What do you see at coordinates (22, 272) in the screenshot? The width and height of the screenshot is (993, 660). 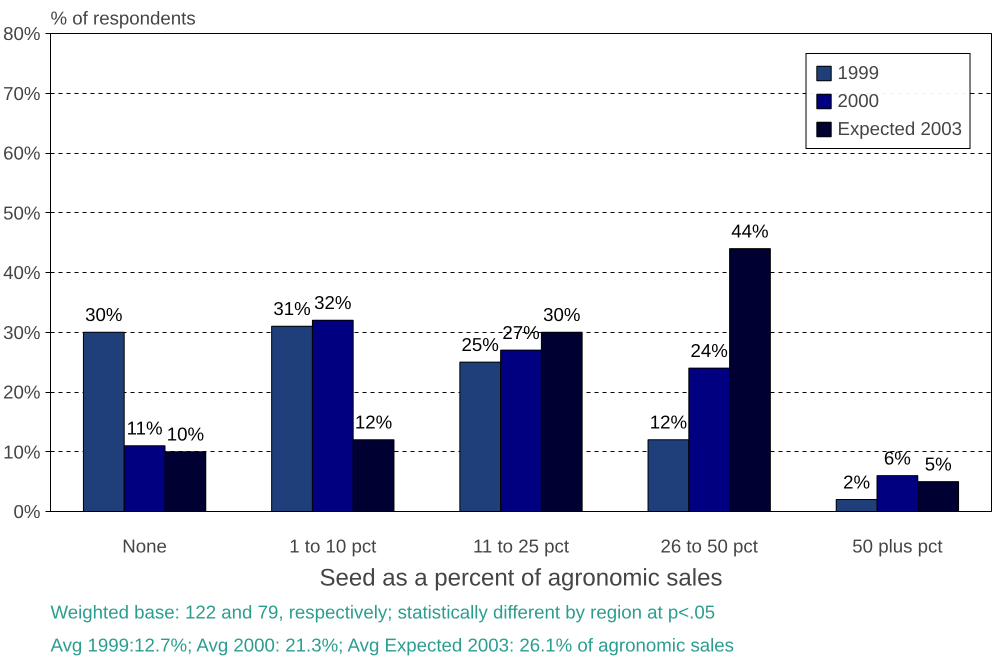 I see `y-tick-label: 40%` at bounding box center [22, 272].